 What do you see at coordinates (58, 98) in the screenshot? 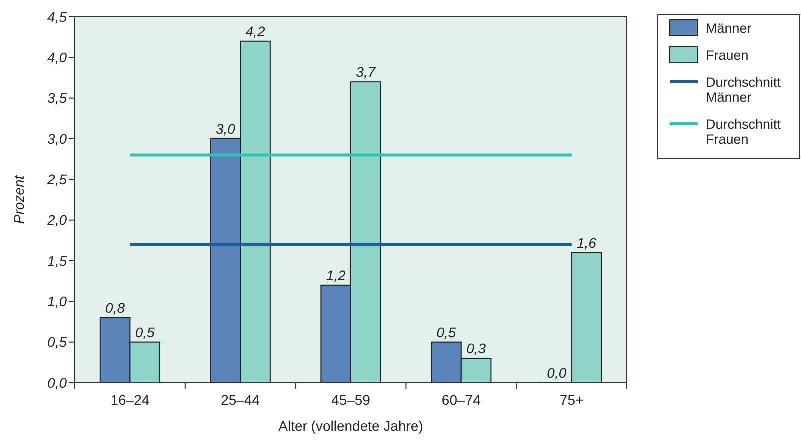
I see `y-tick-label: 3,5` at bounding box center [58, 98].